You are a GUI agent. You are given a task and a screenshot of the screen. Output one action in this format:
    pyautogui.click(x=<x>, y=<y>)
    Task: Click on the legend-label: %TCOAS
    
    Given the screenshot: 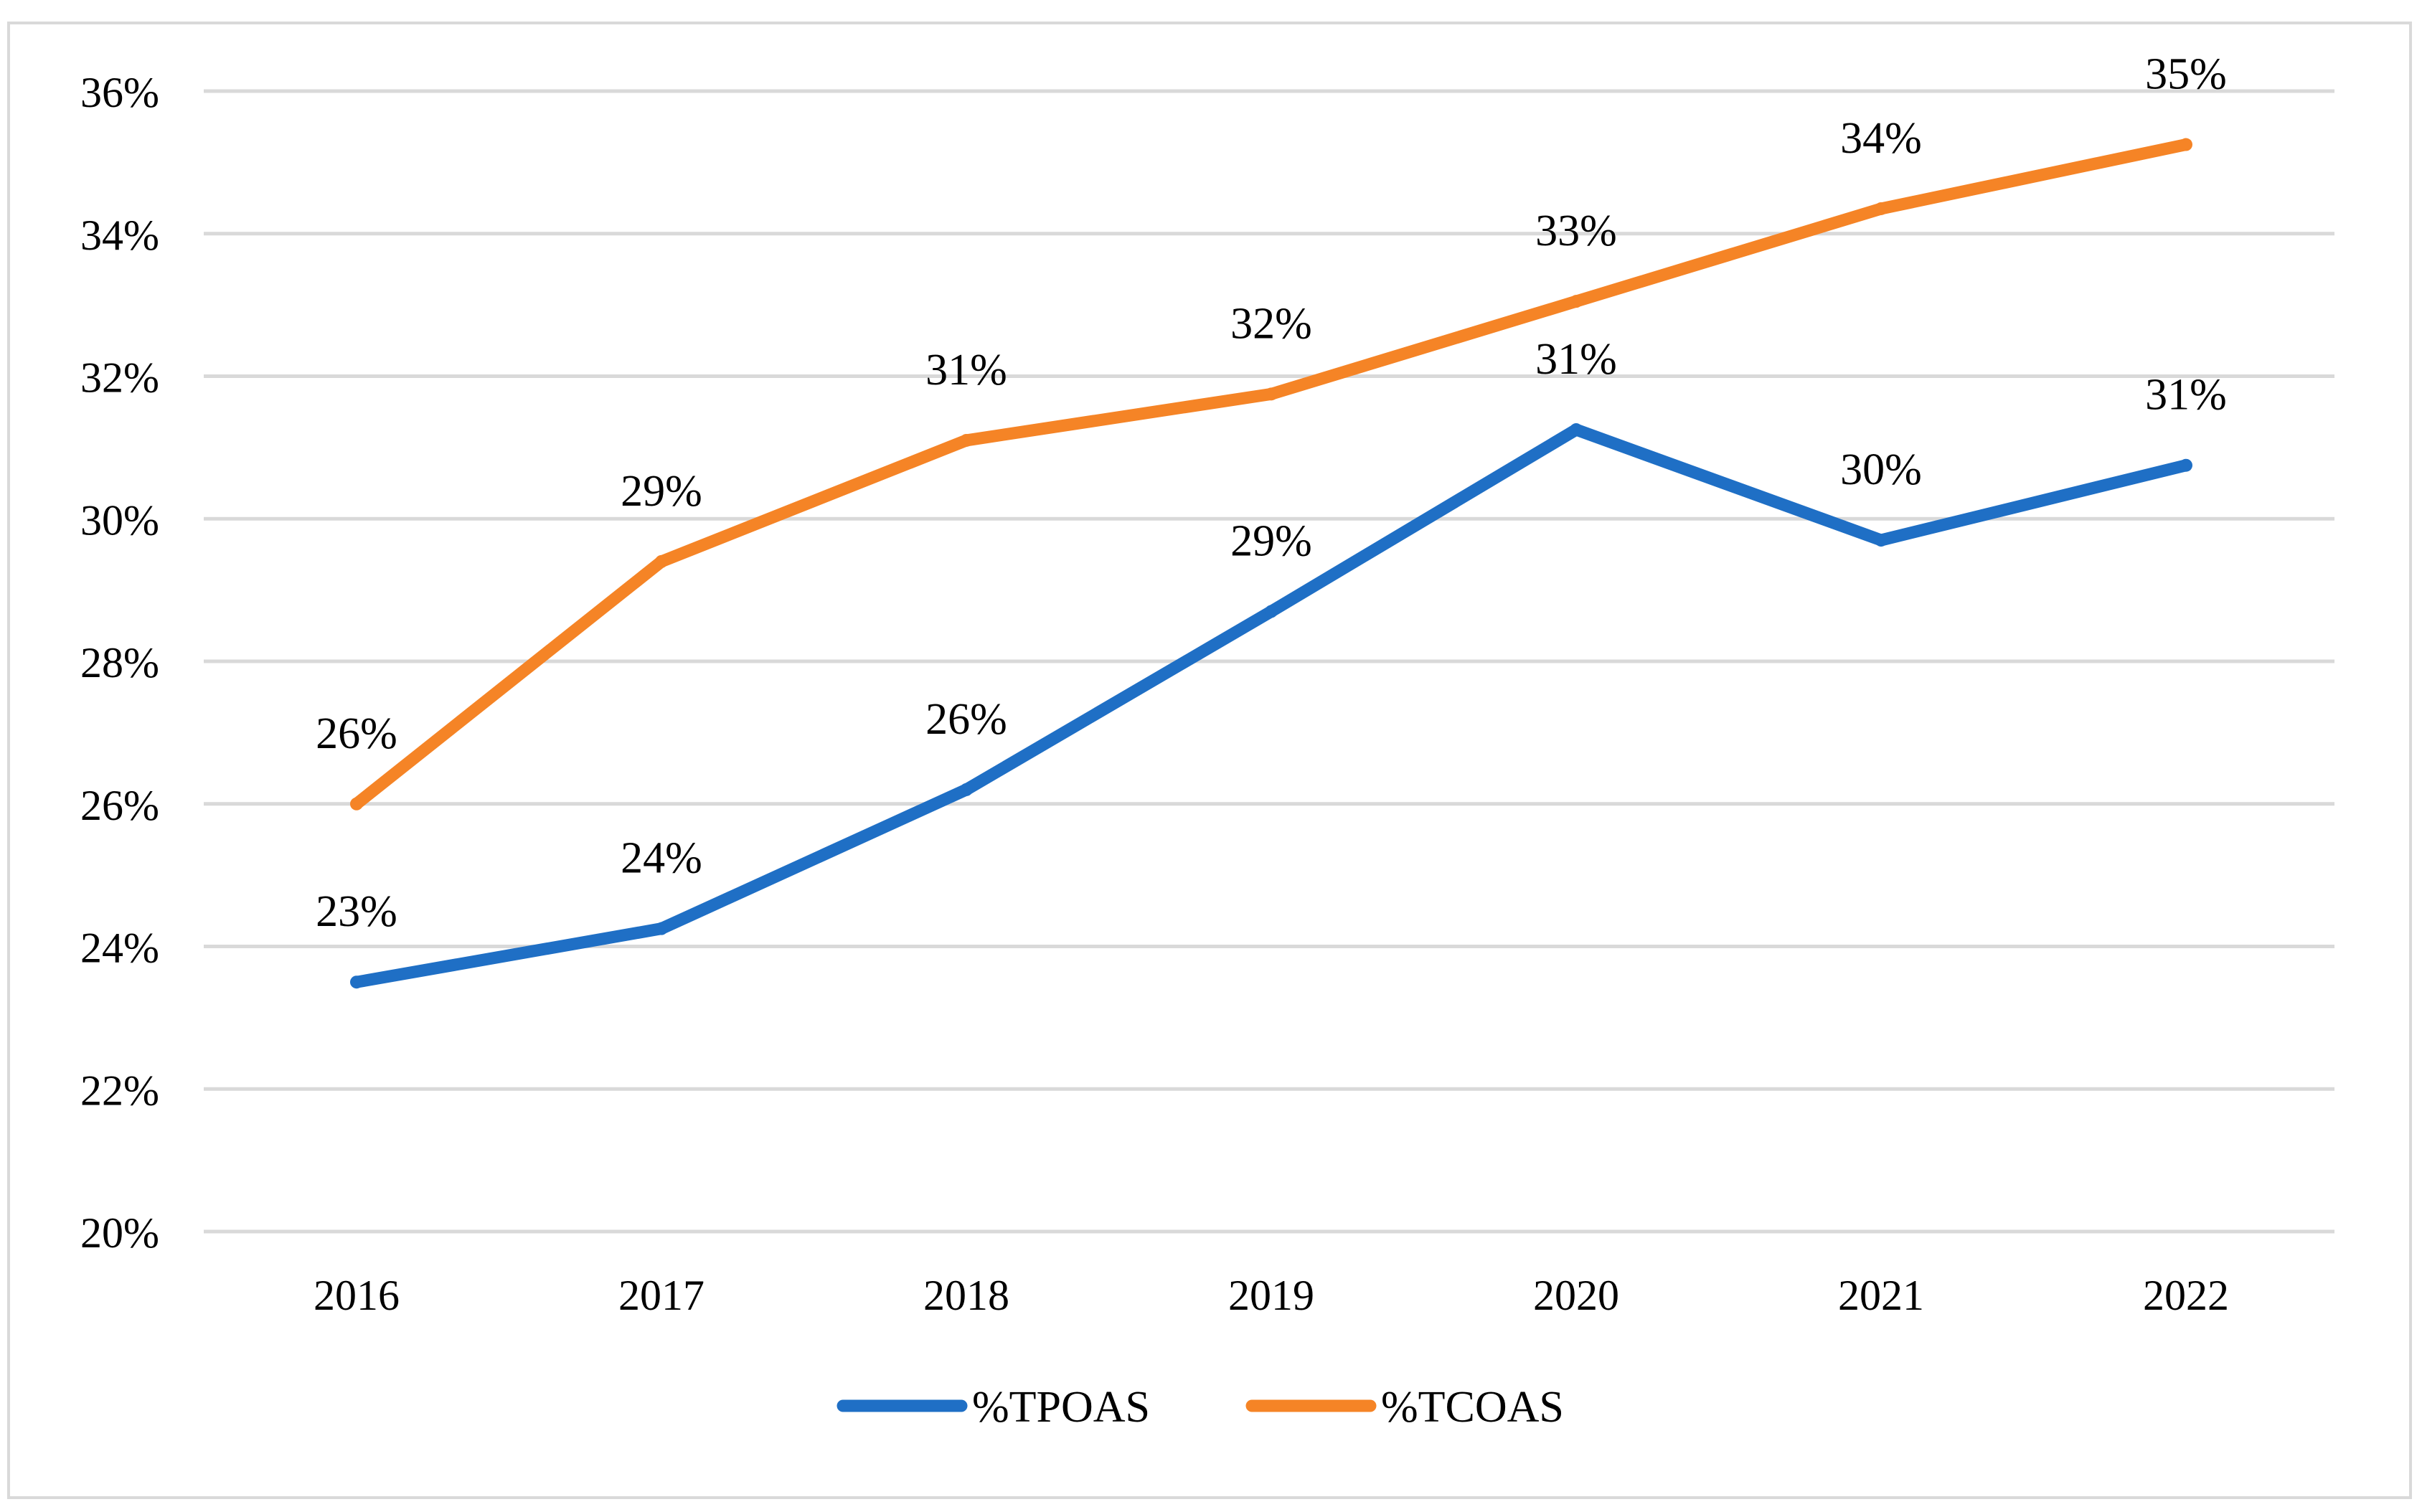 What is the action you would take?
    pyautogui.click(x=1472, y=1407)
    